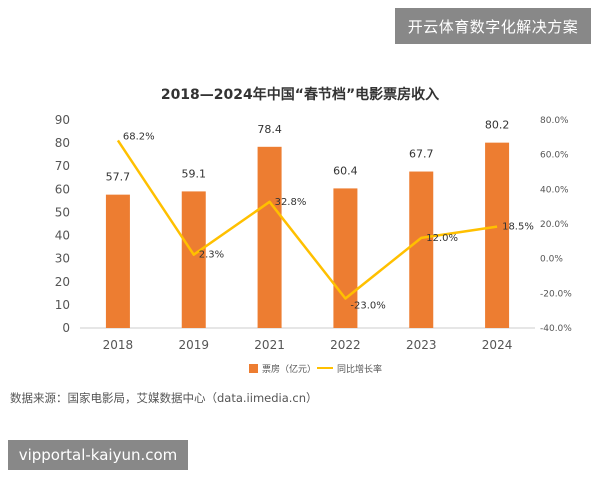 The image size is (600, 480). What do you see at coordinates (164, 398) in the screenshot?
I see `data-source-note: 数据来源：国家电影局，艾媒数据中心（data.iimedia.cn）` at bounding box center [164, 398].